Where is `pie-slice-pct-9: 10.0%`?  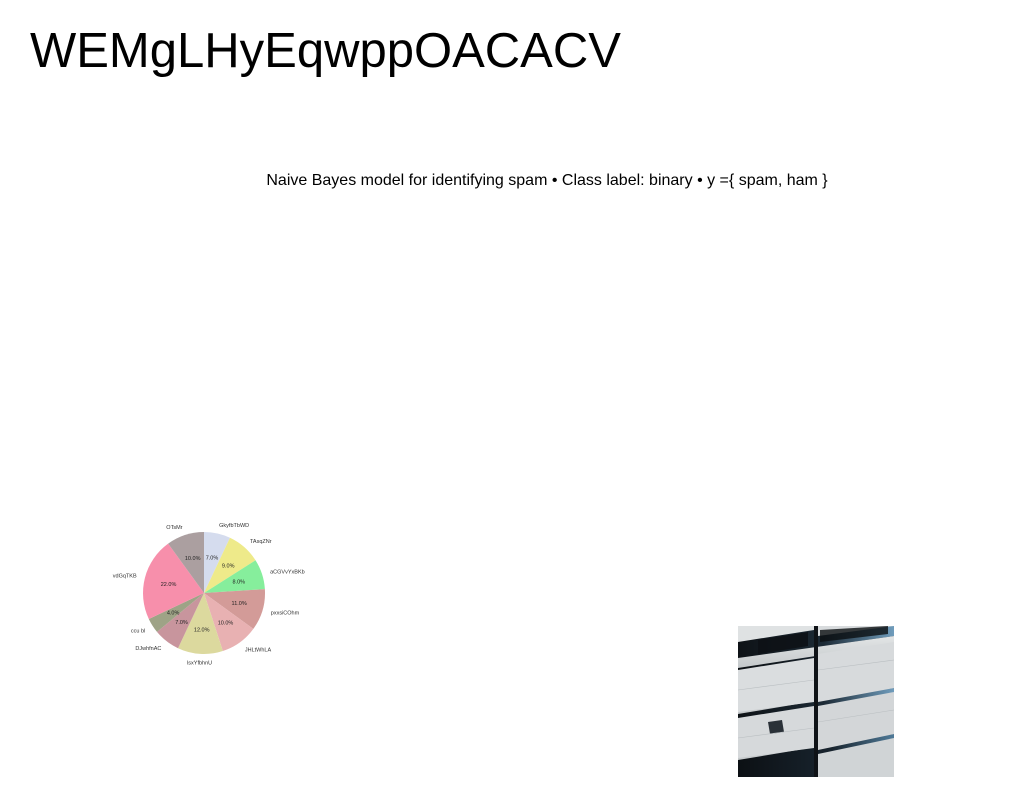
pie-slice-pct-9: 10.0% is located at coordinates (193, 559).